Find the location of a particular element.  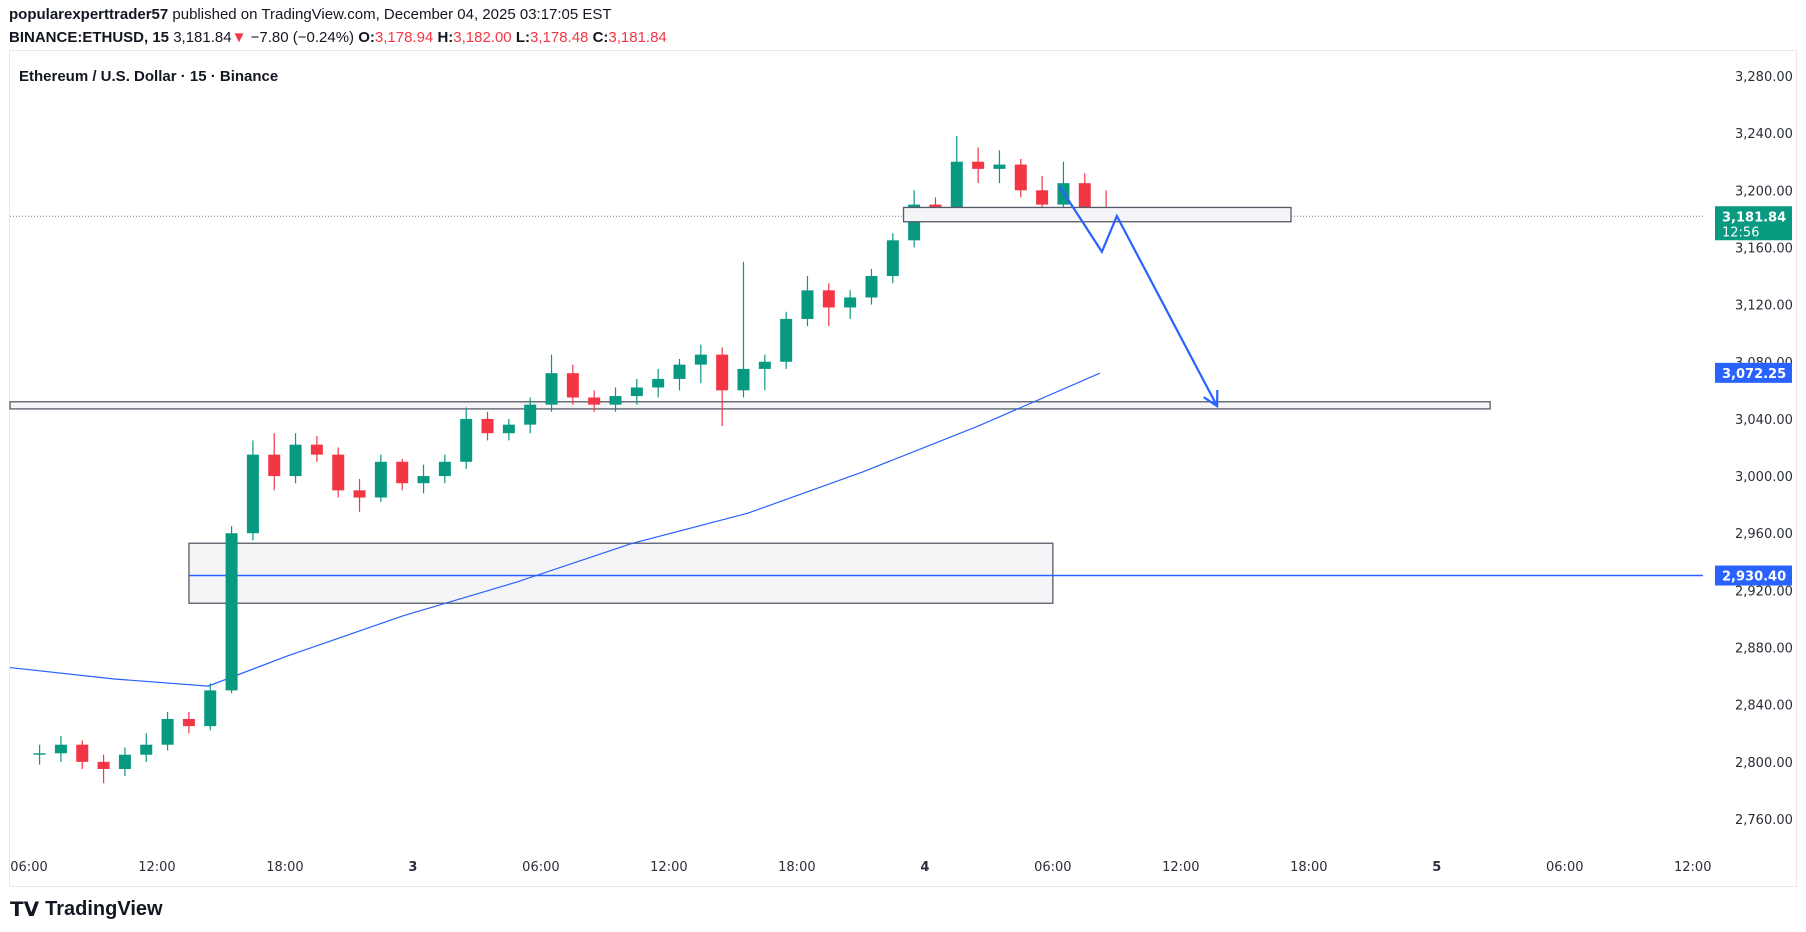

y-tick-label: 3,280.00 is located at coordinates (1764, 77).